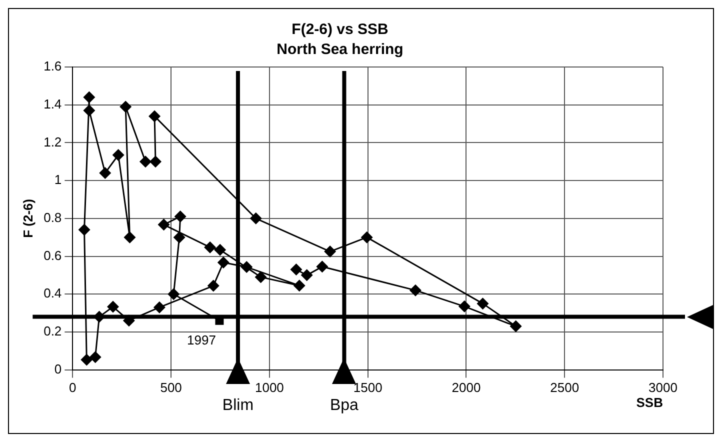 This screenshot has height=443, width=723. Describe the element at coordinates (201, 340) in the screenshot. I see `annotation: 1997` at that location.